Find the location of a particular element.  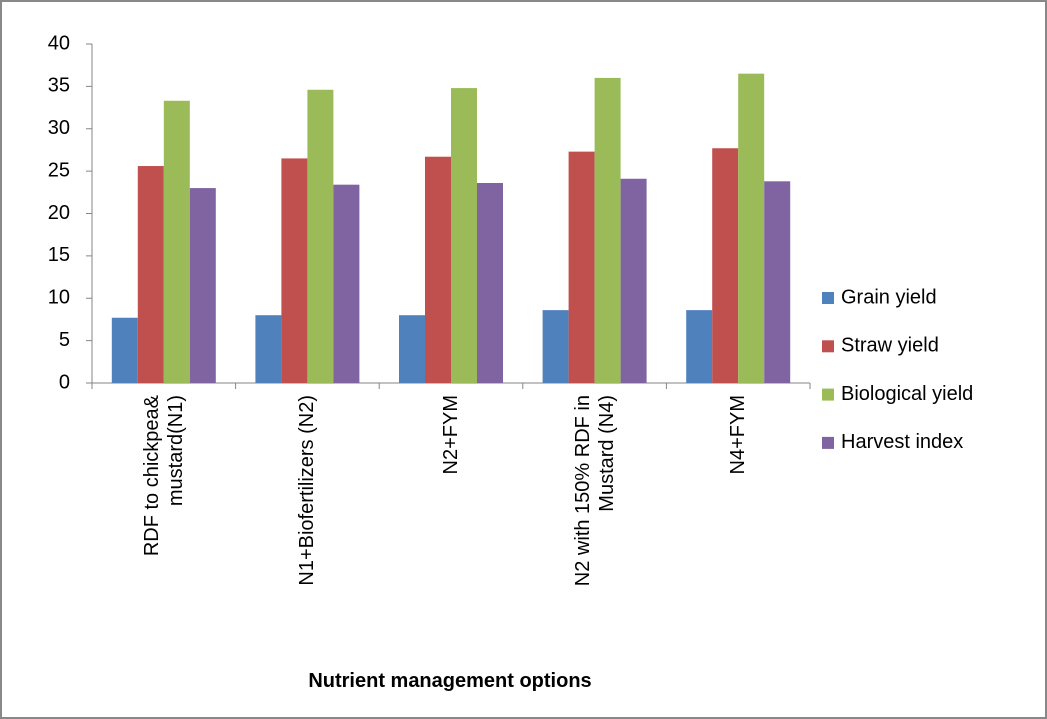

x-tick-label: N4+FYM is located at coordinates (738, 435).